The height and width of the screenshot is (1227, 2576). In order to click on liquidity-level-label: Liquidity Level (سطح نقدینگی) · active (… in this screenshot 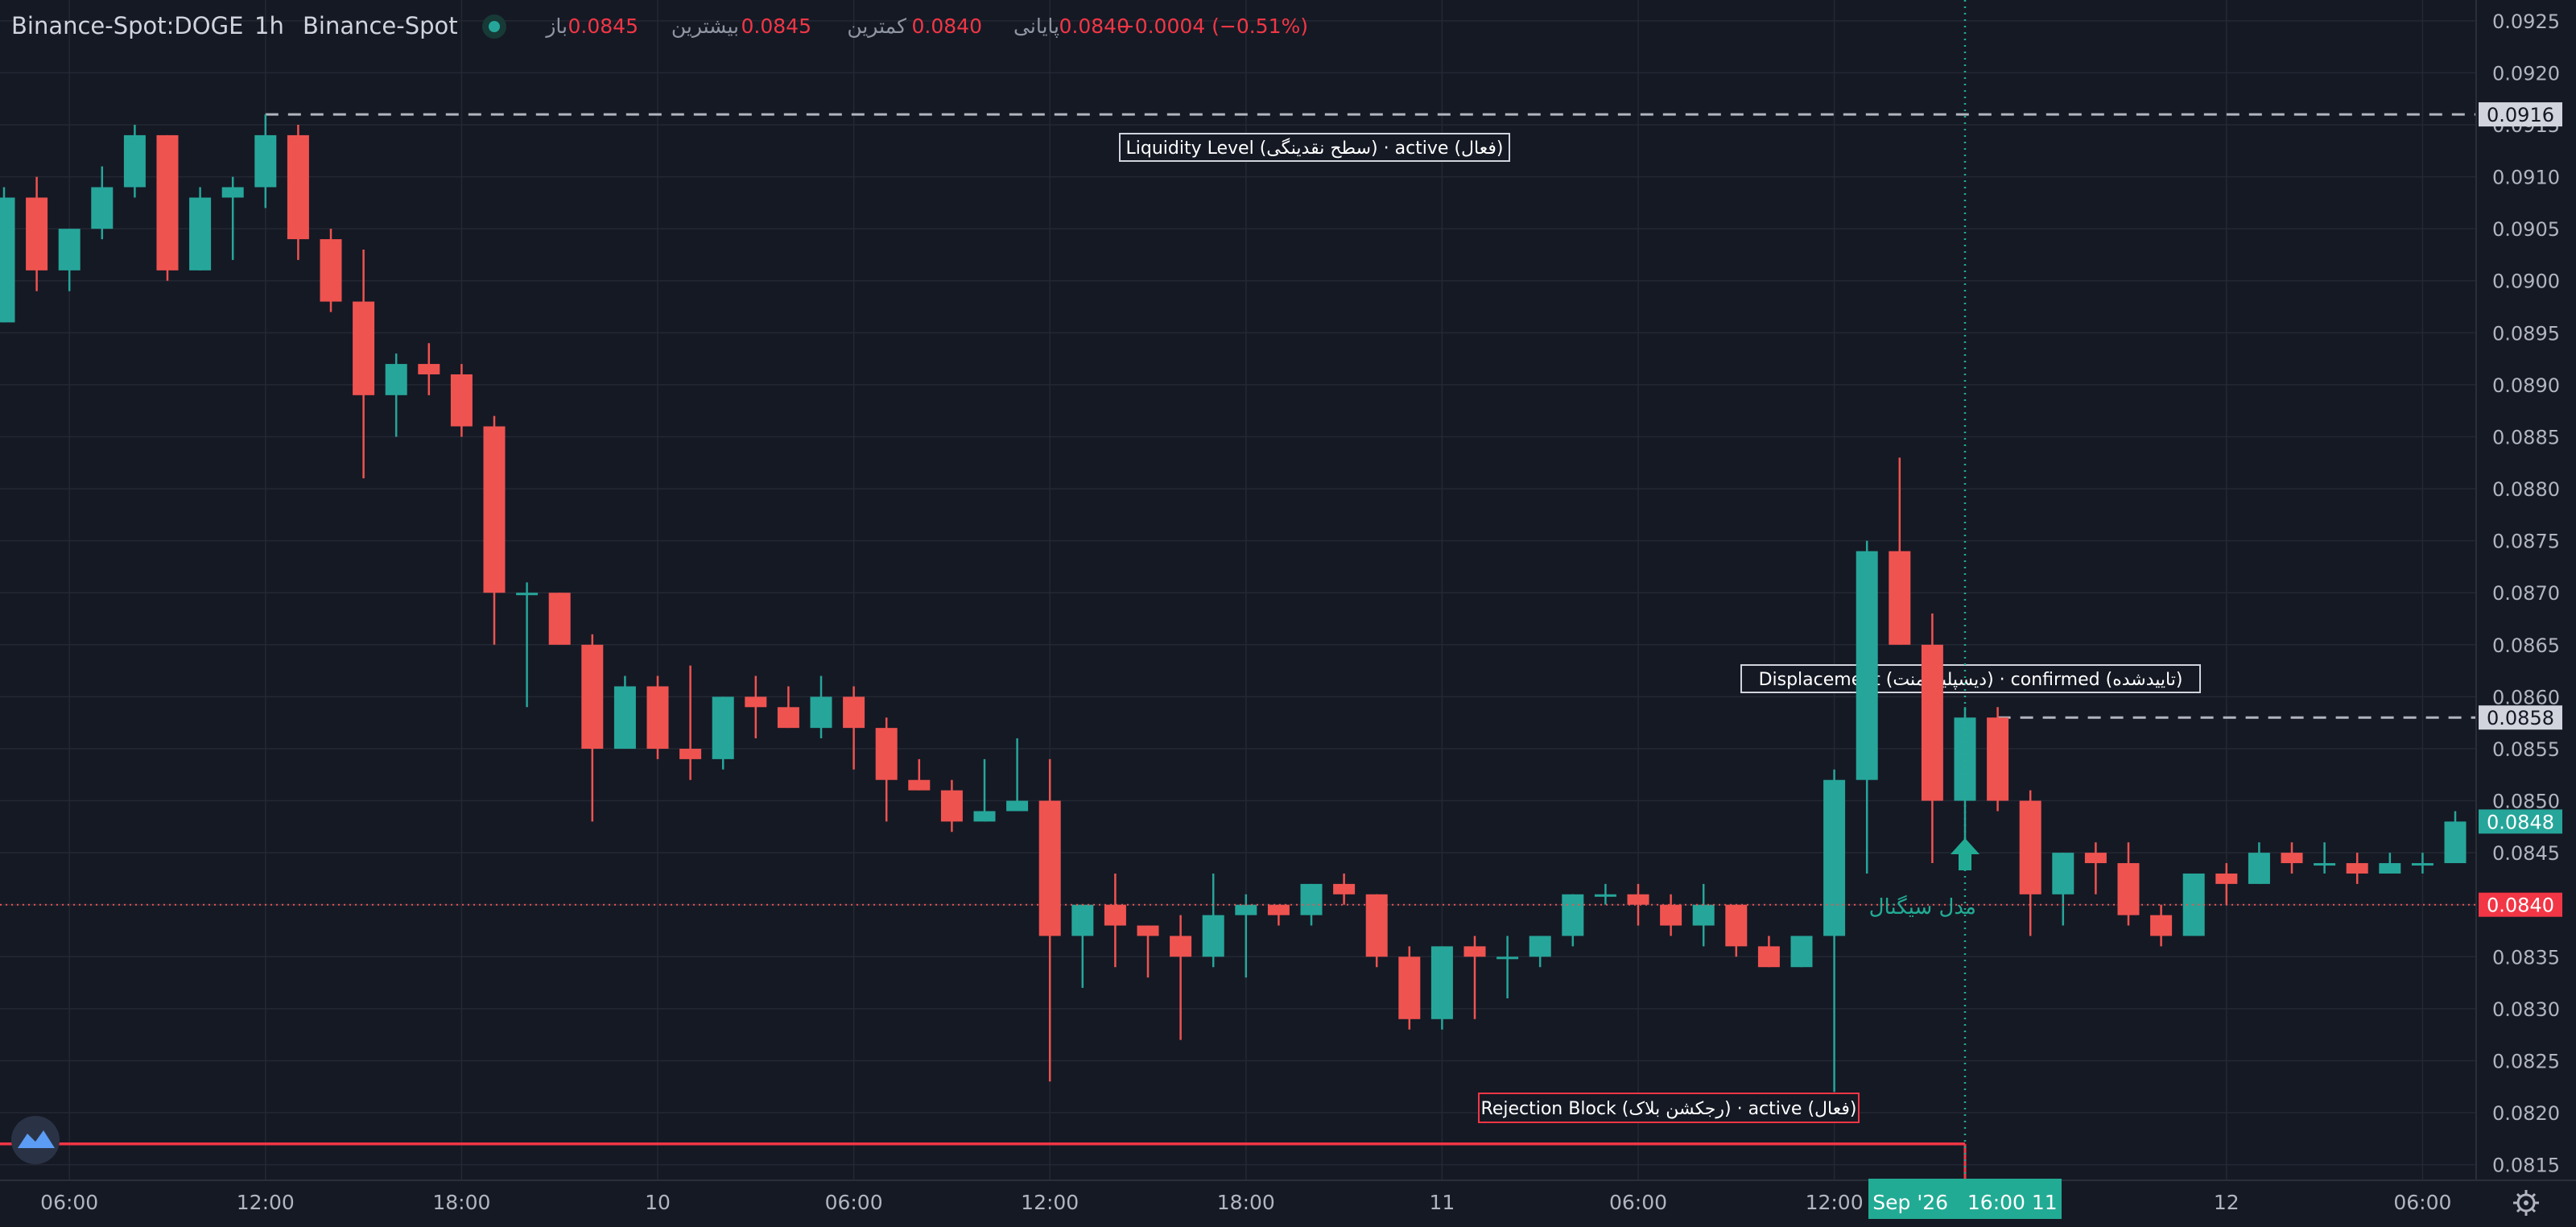, I will do `click(1315, 148)`.